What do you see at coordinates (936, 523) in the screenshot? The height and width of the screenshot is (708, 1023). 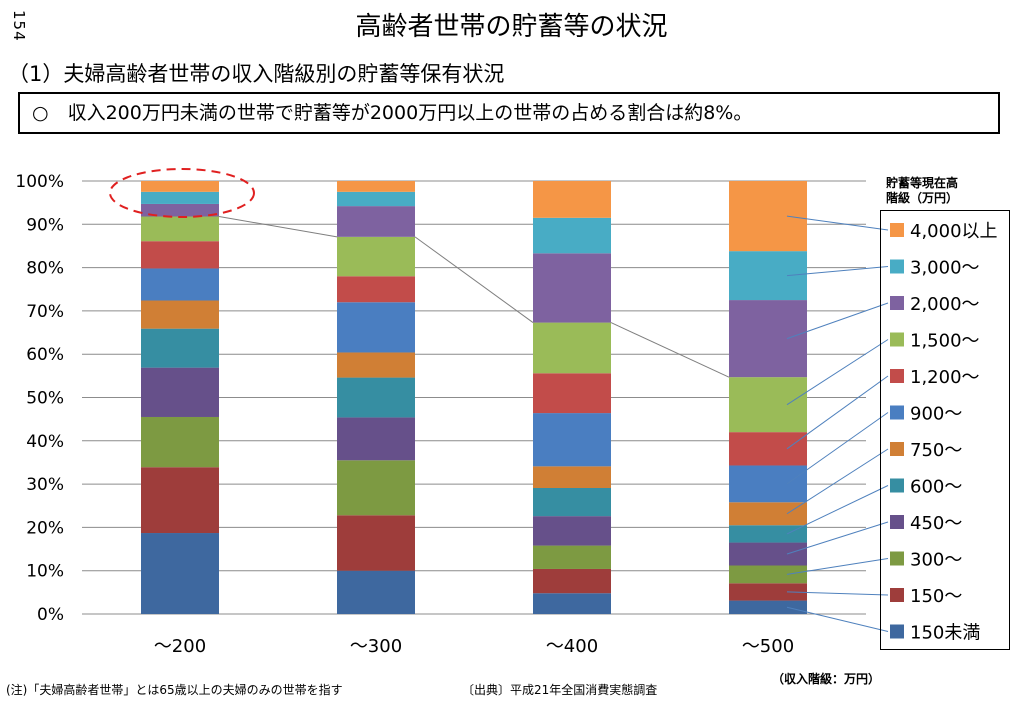 I see `legend-label: 450～` at bounding box center [936, 523].